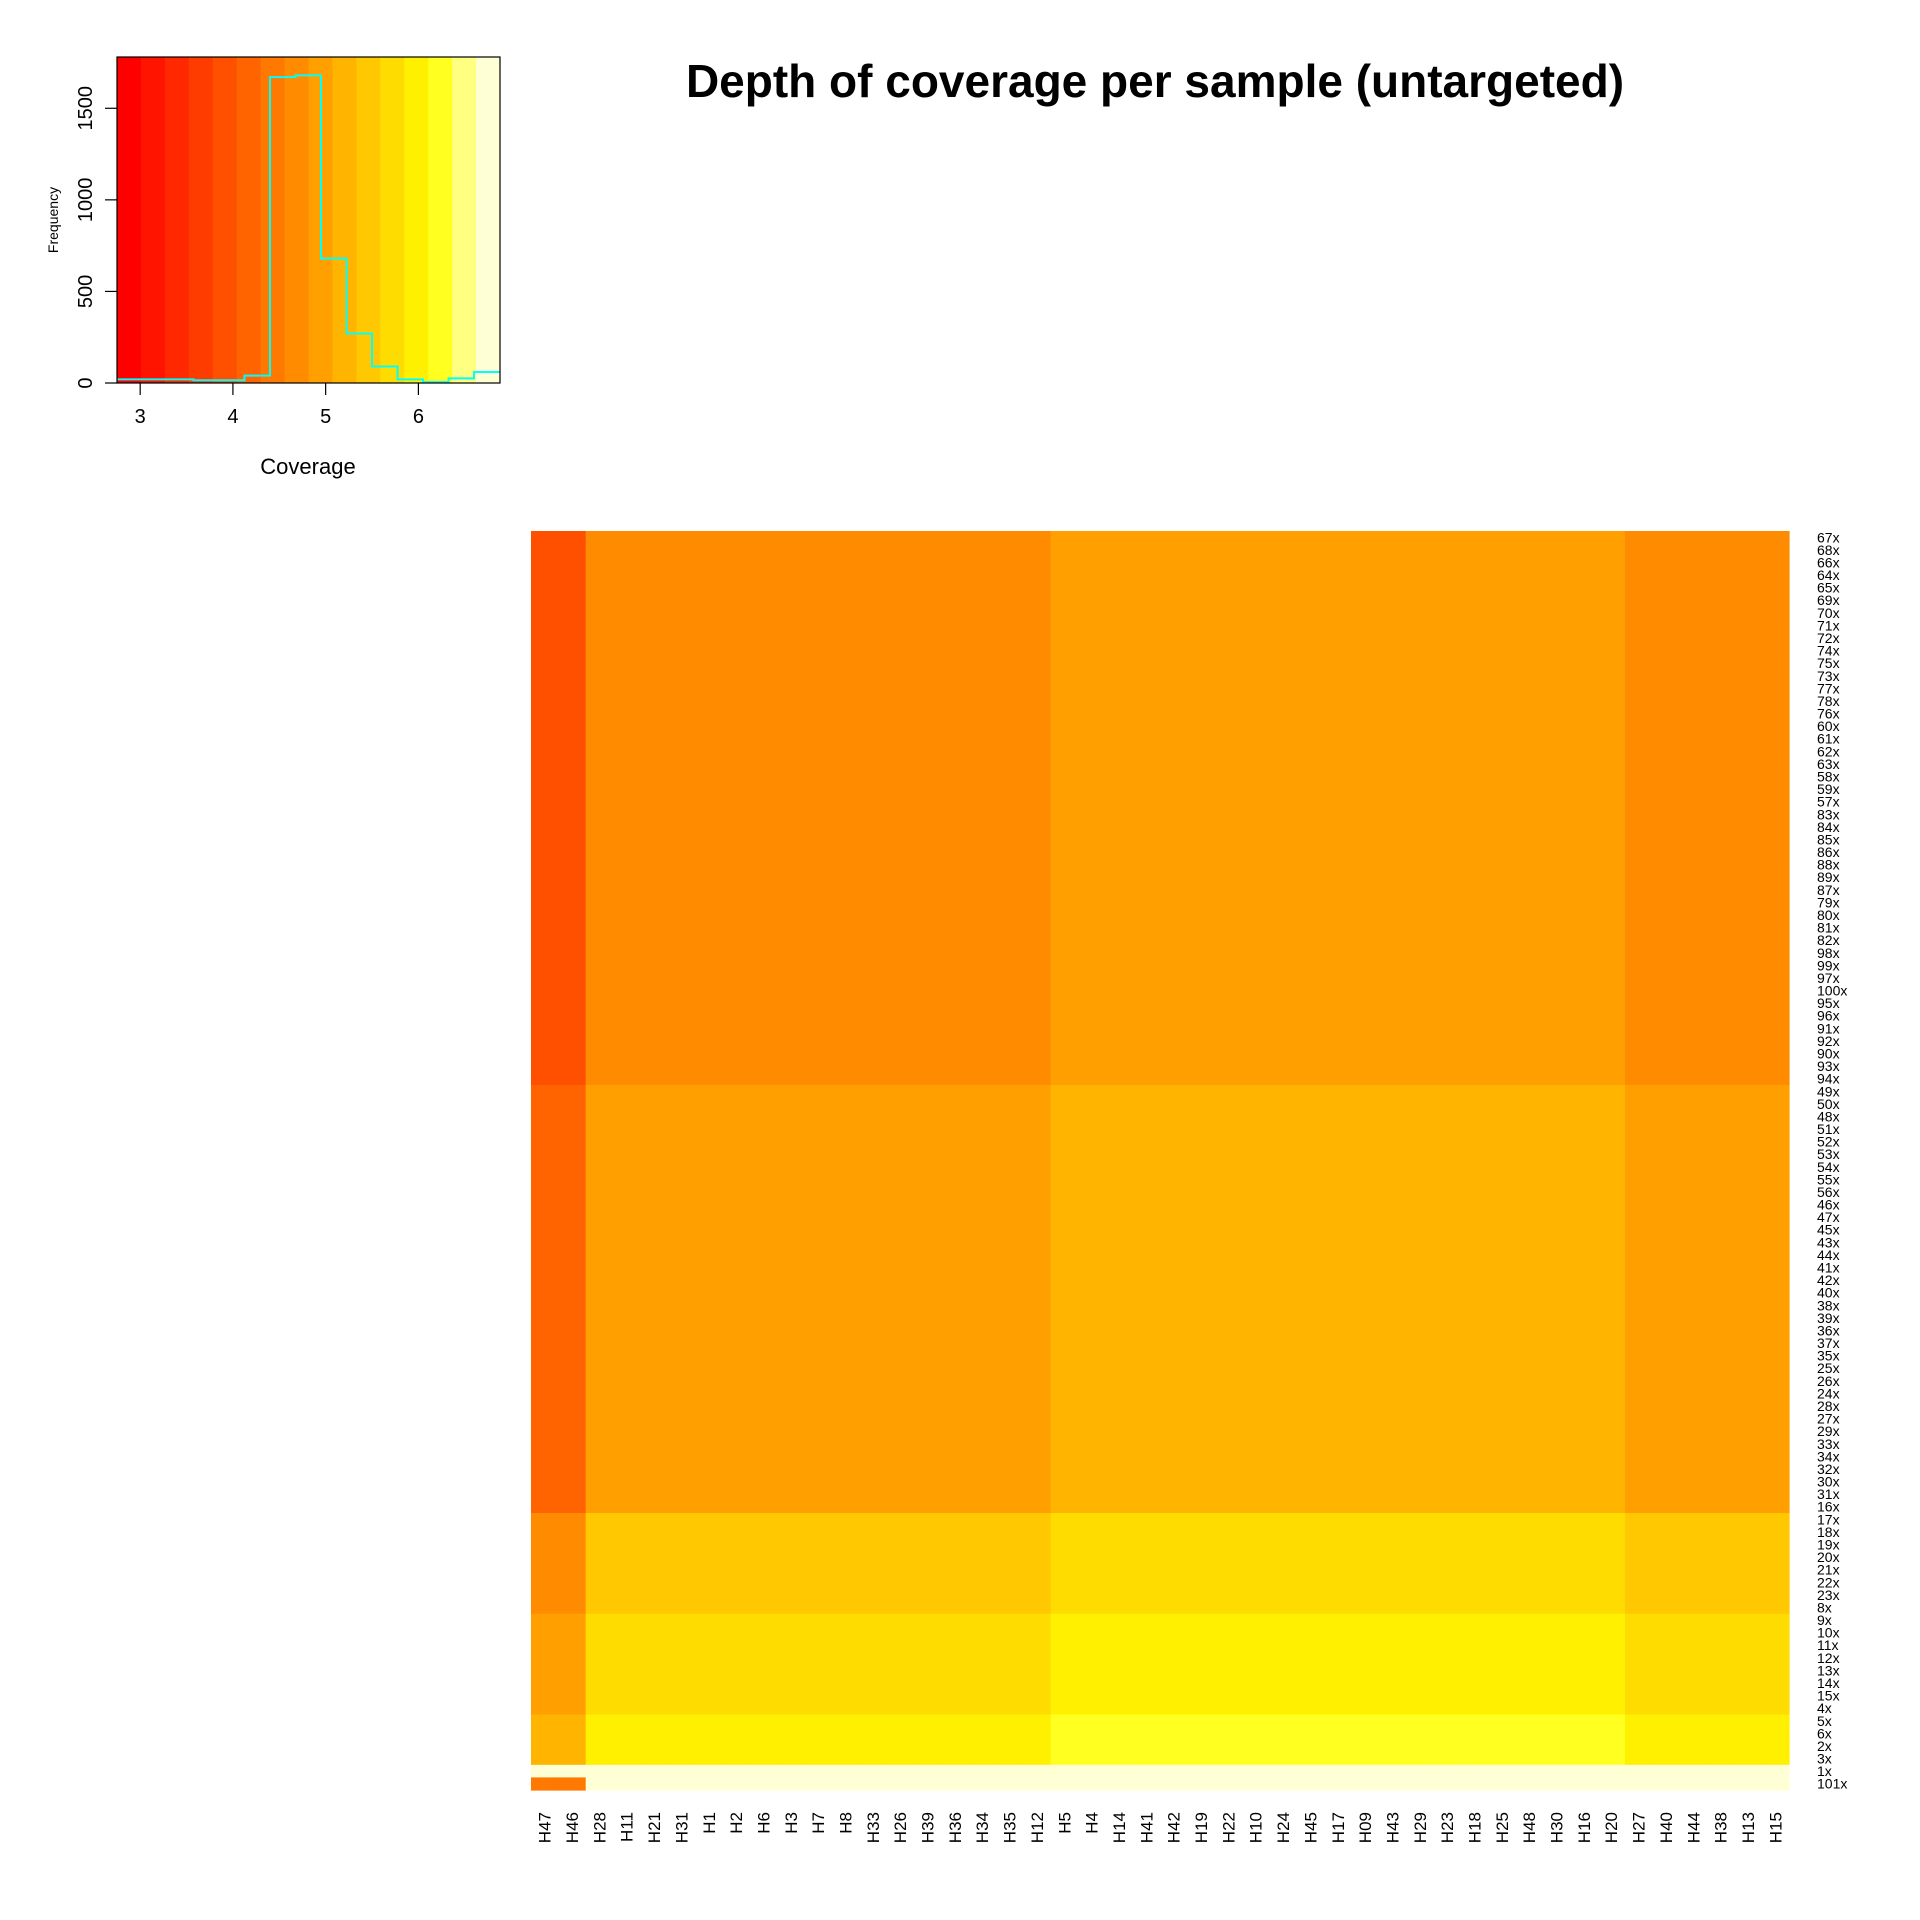 This screenshot has height=1920, width=1920. What do you see at coordinates (309, 220) in the screenshot?
I see `color-key-bands` at bounding box center [309, 220].